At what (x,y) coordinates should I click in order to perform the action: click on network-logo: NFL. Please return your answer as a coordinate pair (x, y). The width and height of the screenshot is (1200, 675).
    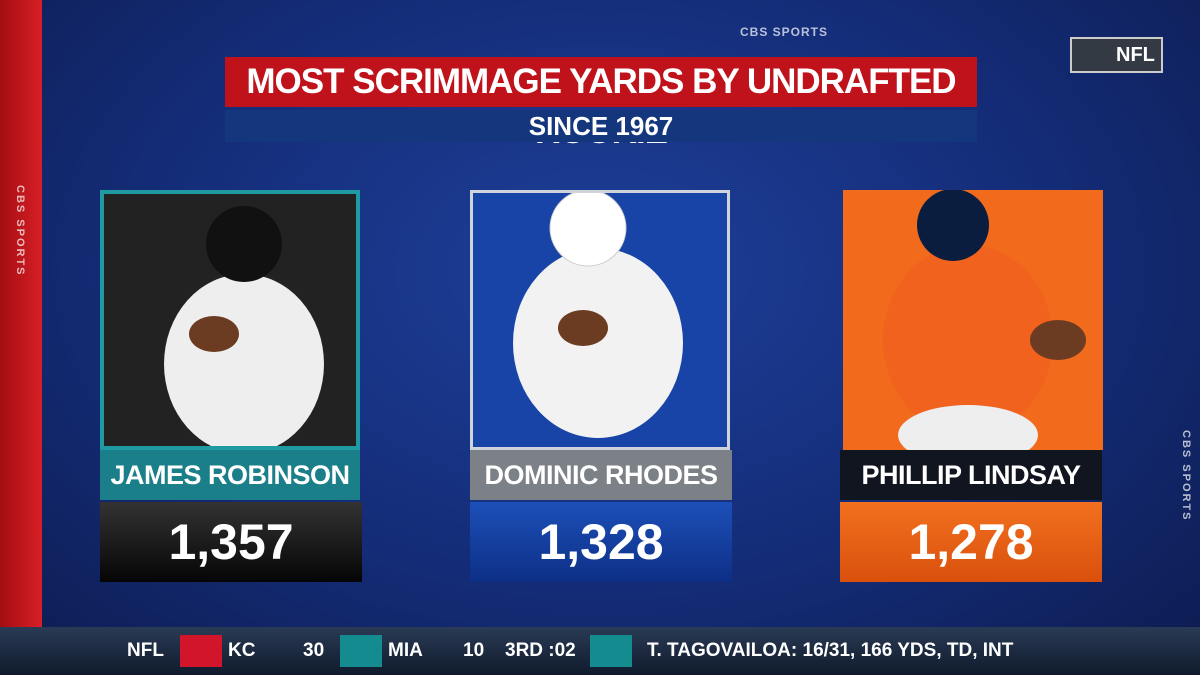
    Looking at the image, I should click on (1116, 55).